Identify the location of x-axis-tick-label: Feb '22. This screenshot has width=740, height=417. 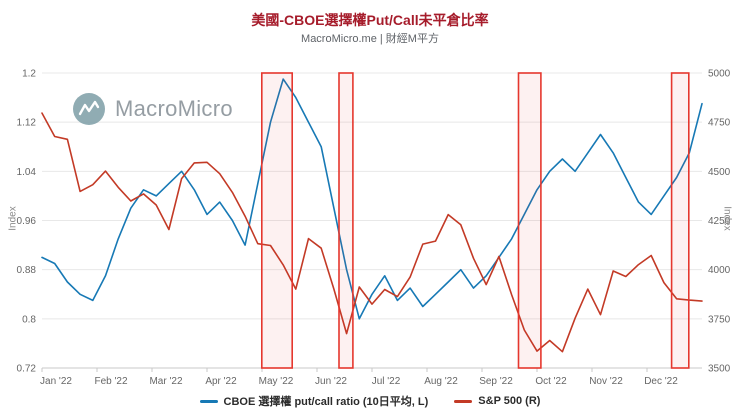
(110, 381).